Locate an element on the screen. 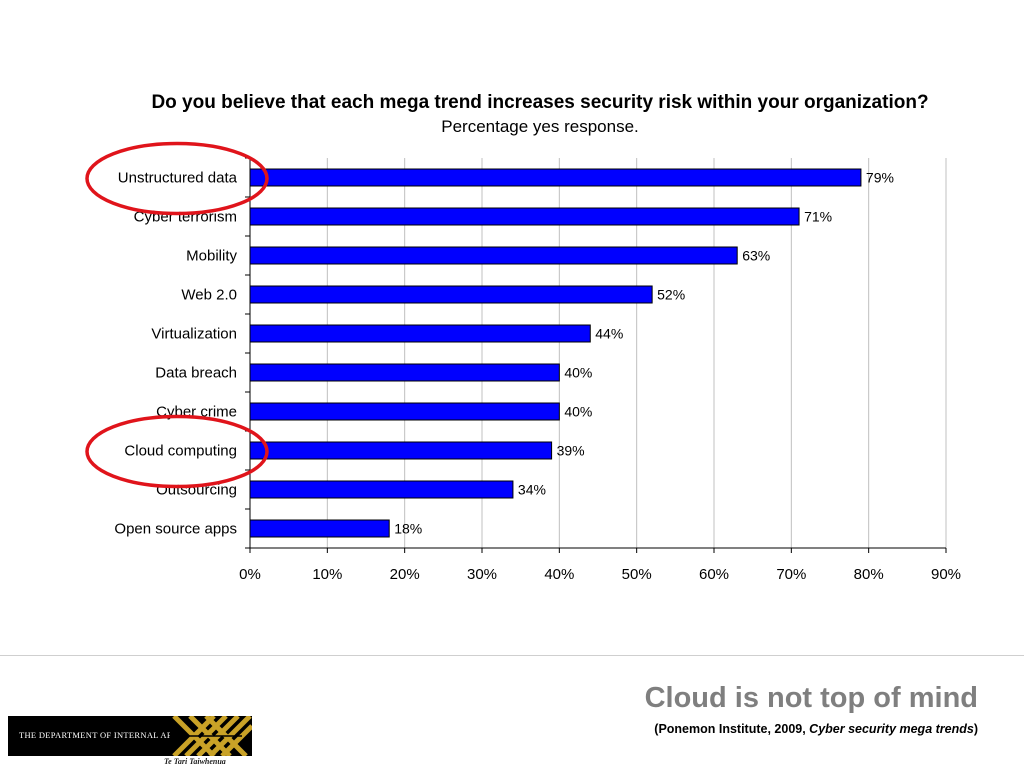  x-tick-label: 0% is located at coordinates (250, 574).